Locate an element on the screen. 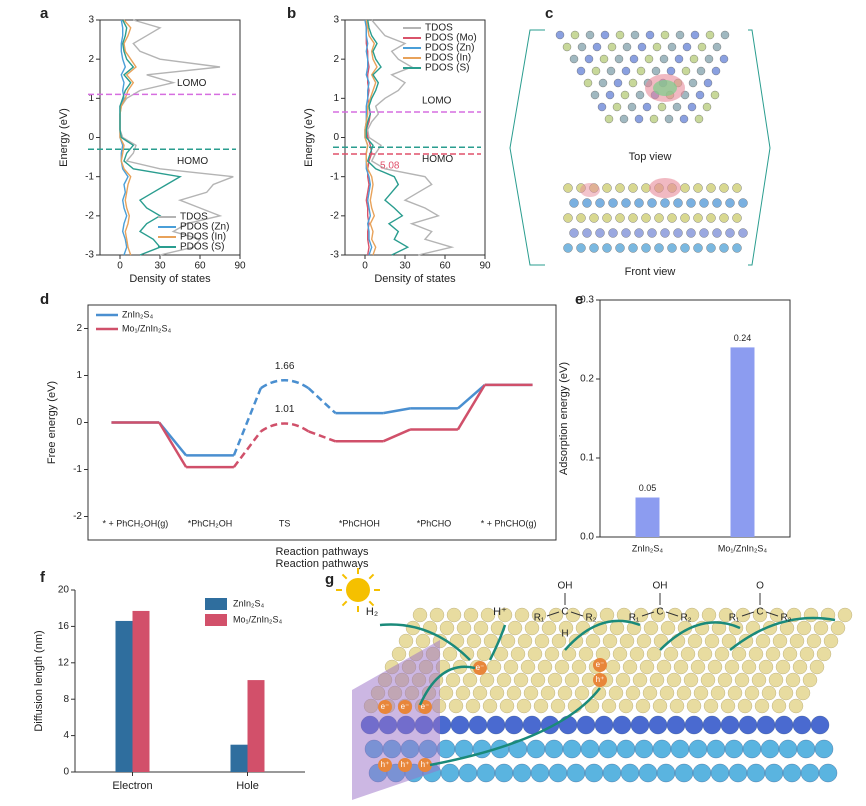  x-axis-label: Density of states is located at coordinates (415, 279).